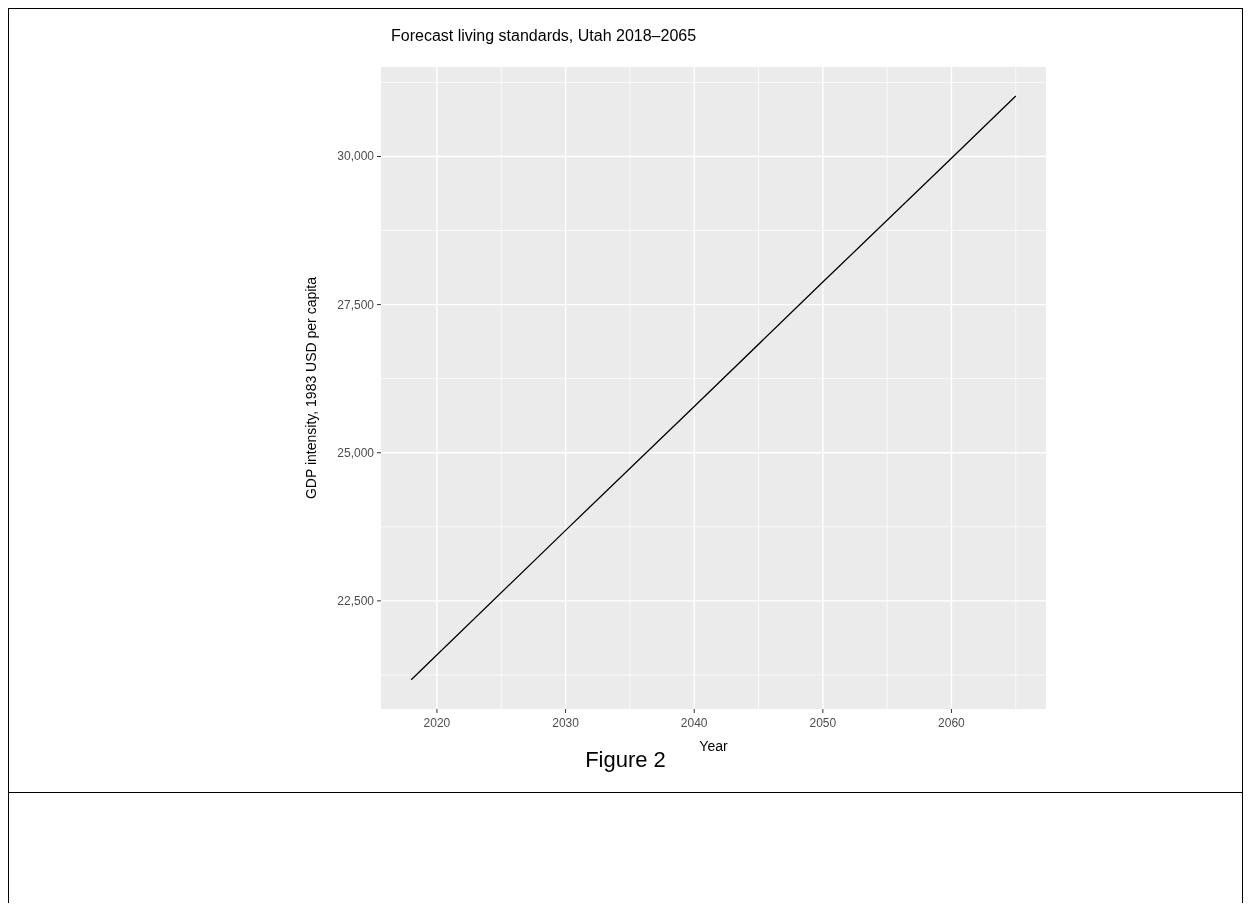 This screenshot has width=1253, height=914. I want to click on chart-title: Forecast living standards, Utah 2018–2065, so click(544, 36).